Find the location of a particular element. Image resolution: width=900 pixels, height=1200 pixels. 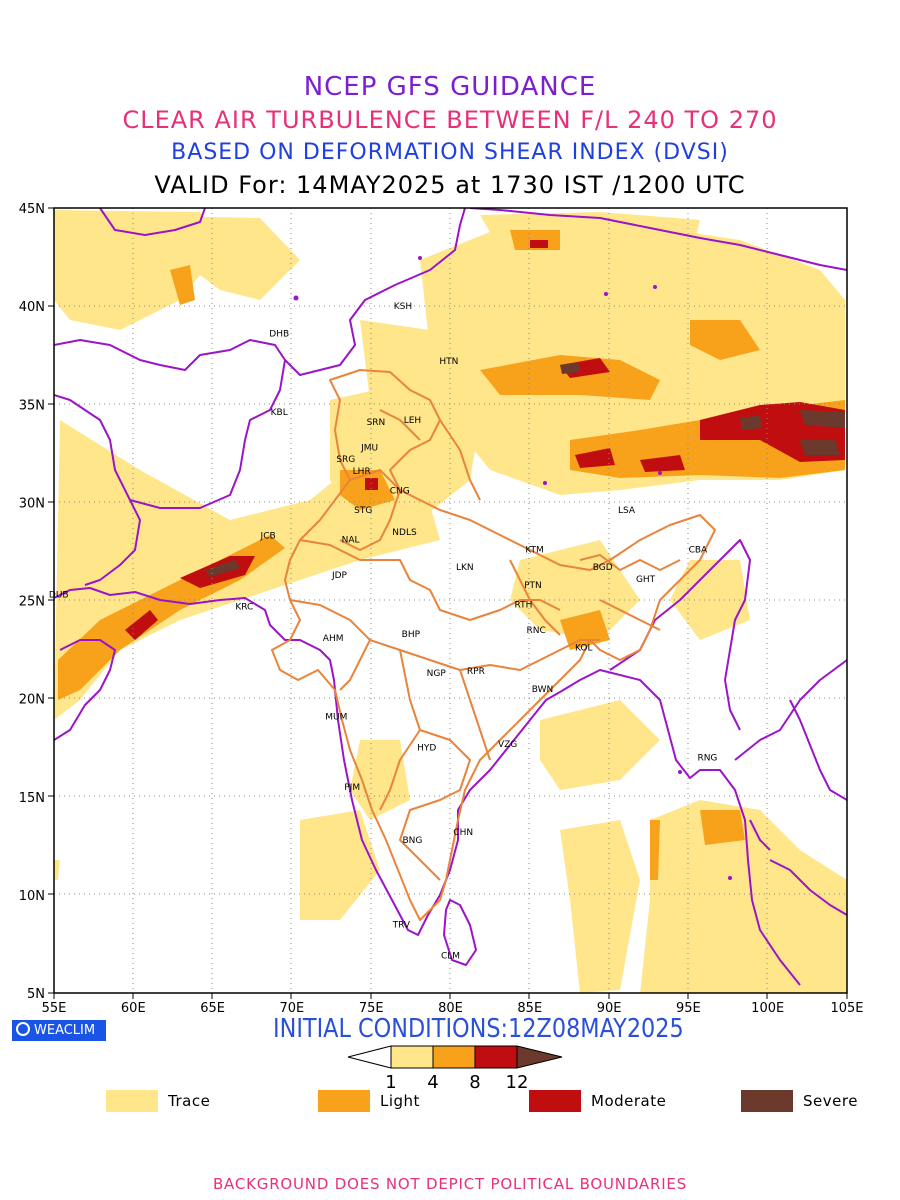

station-label: LSA is located at coordinates (627, 511).